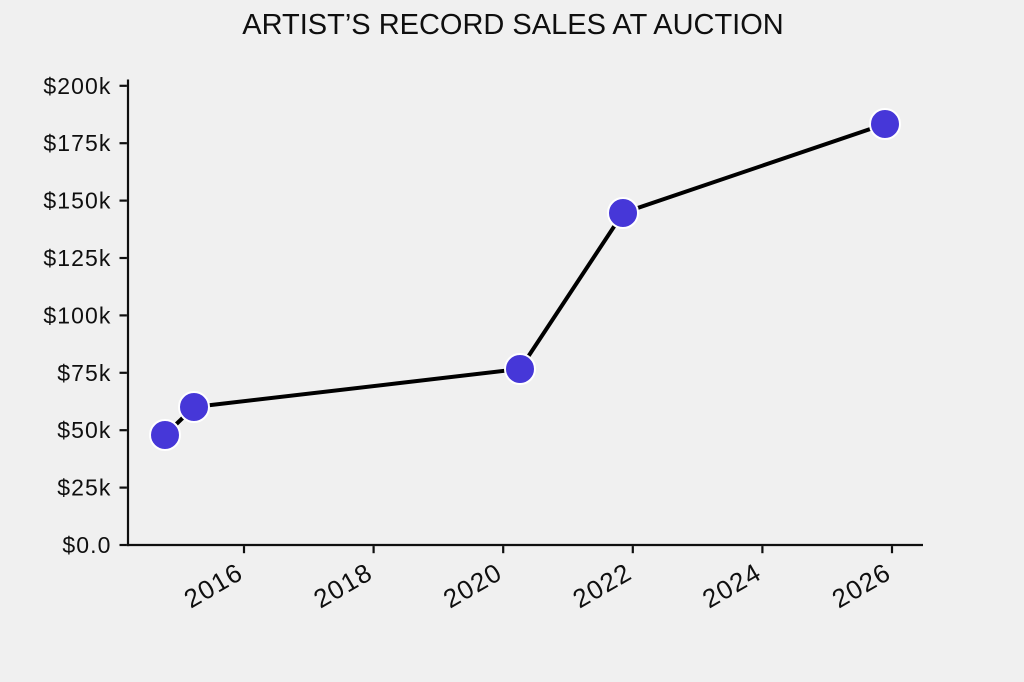 The width and height of the screenshot is (1024, 682). I want to click on svg-text: $50k, so click(84, 430).